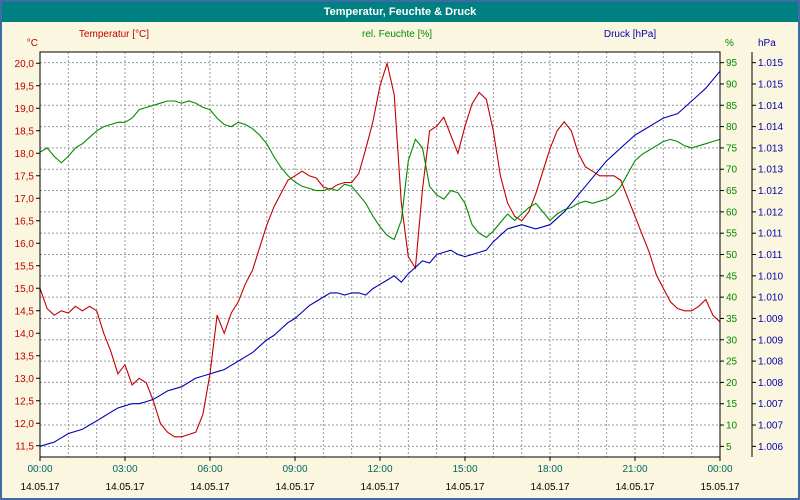 The image size is (800, 500). Describe the element at coordinates (549, 469) in the screenshot. I see `time-tick-label: 18:00` at that location.